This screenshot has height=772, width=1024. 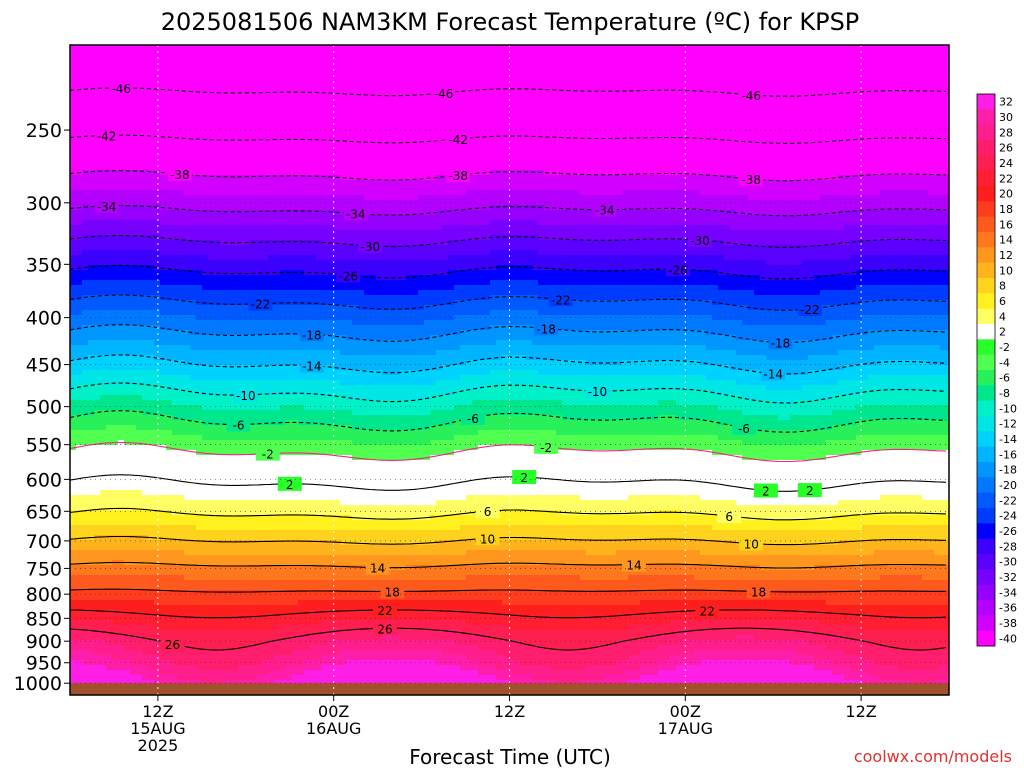 What do you see at coordinates (1006, 240) in the screenshot?
I see `colorbar-label: 14` at bounding box center [1006, 240].